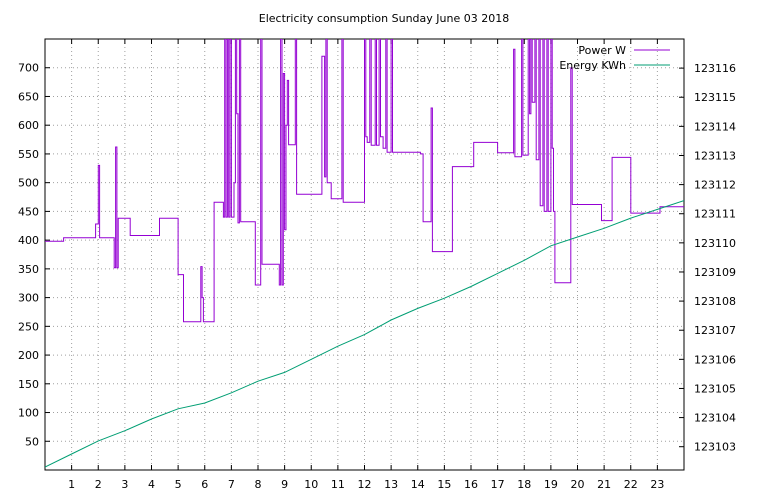  What do you see at coordinates (418, 484) in the screenshot?
I see `x-tick-label: 14` at bounding box center [418, 484].